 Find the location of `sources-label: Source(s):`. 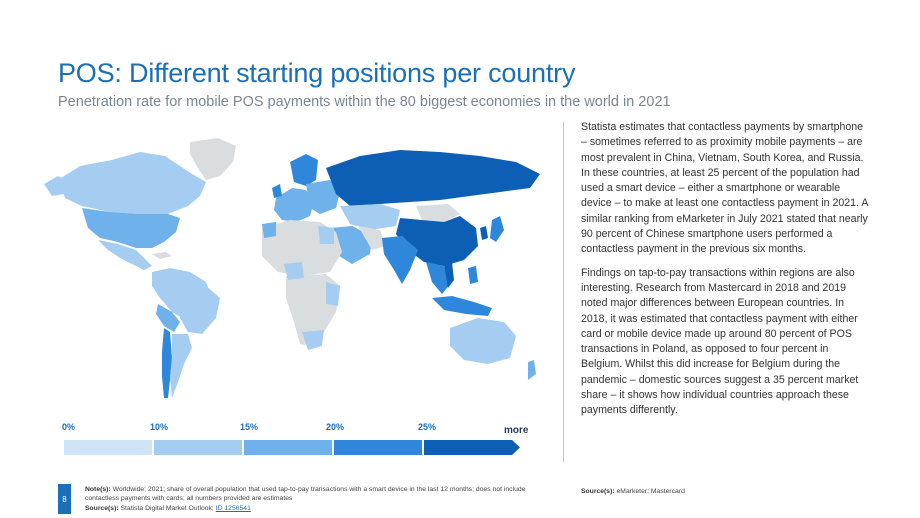

sources-label: Source(s): is located at coordinates (102, 508).